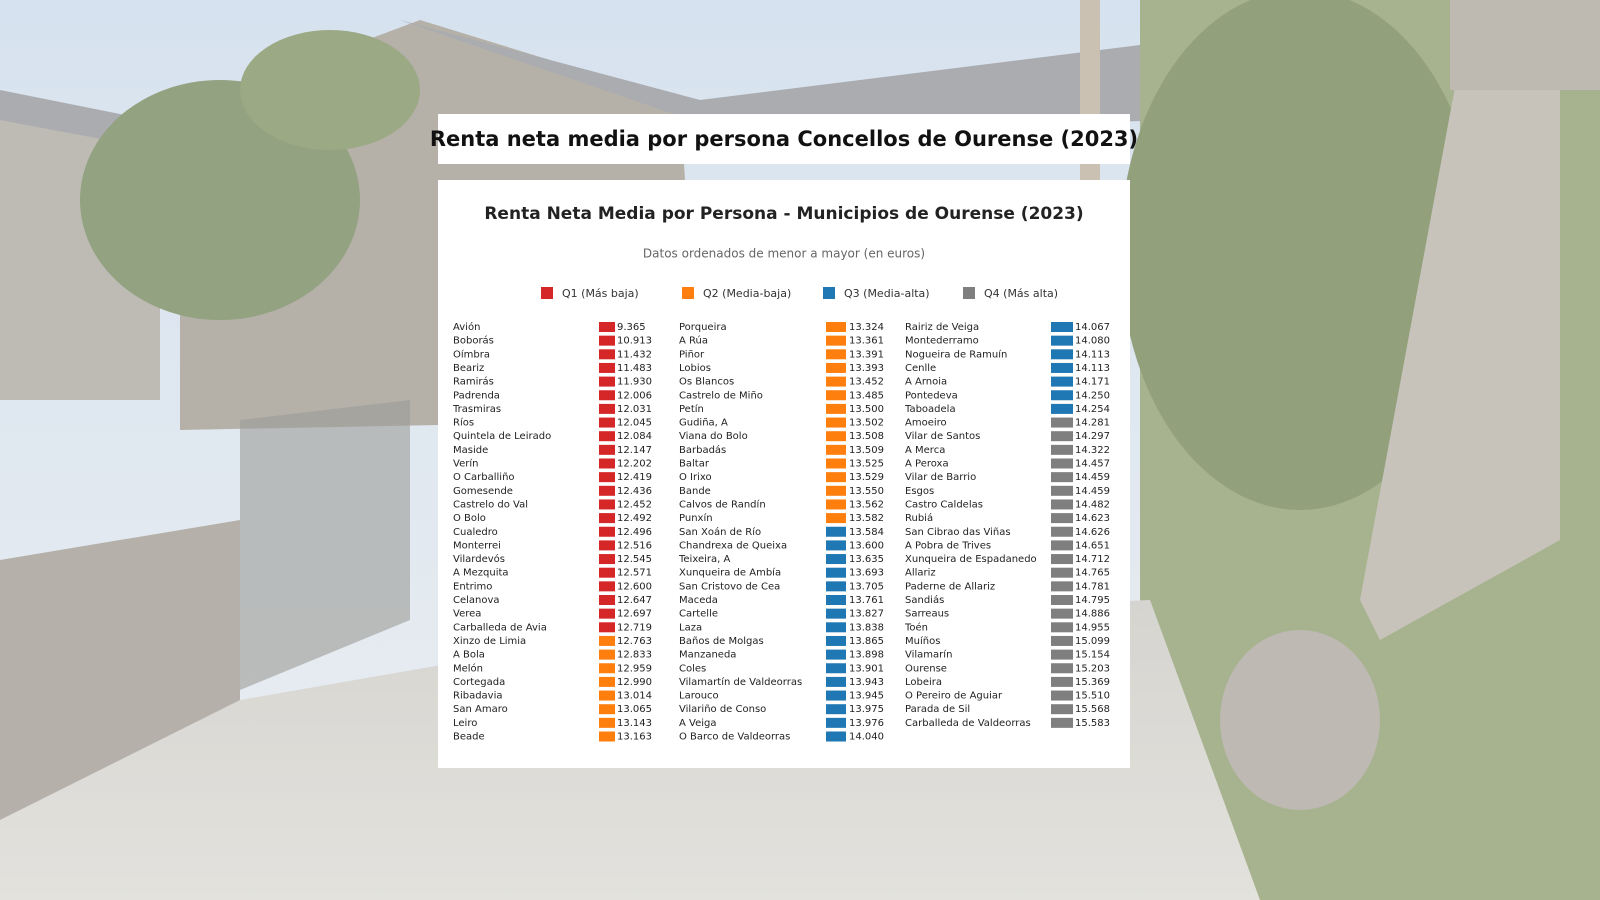 The height and width of the screenshot is (900, 1600). Describe the element at coordinates (695, 491) in the screenshot. I see `municipality-name: Bande` at that location.